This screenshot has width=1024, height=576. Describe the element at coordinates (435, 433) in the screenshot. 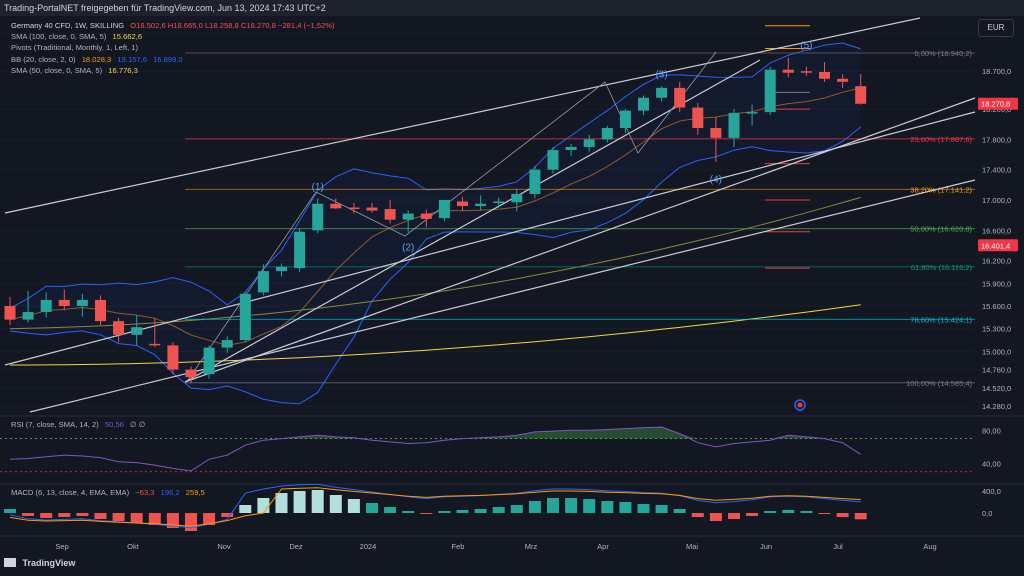

I see `rsi-overbought-fill` at that location.